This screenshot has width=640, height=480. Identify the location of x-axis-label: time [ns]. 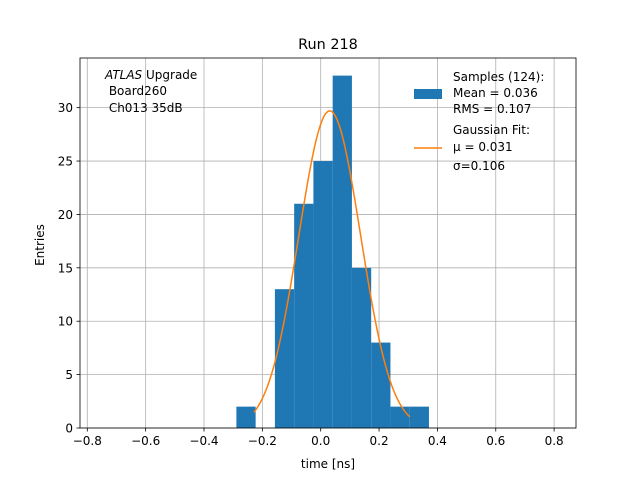
(328, 464).